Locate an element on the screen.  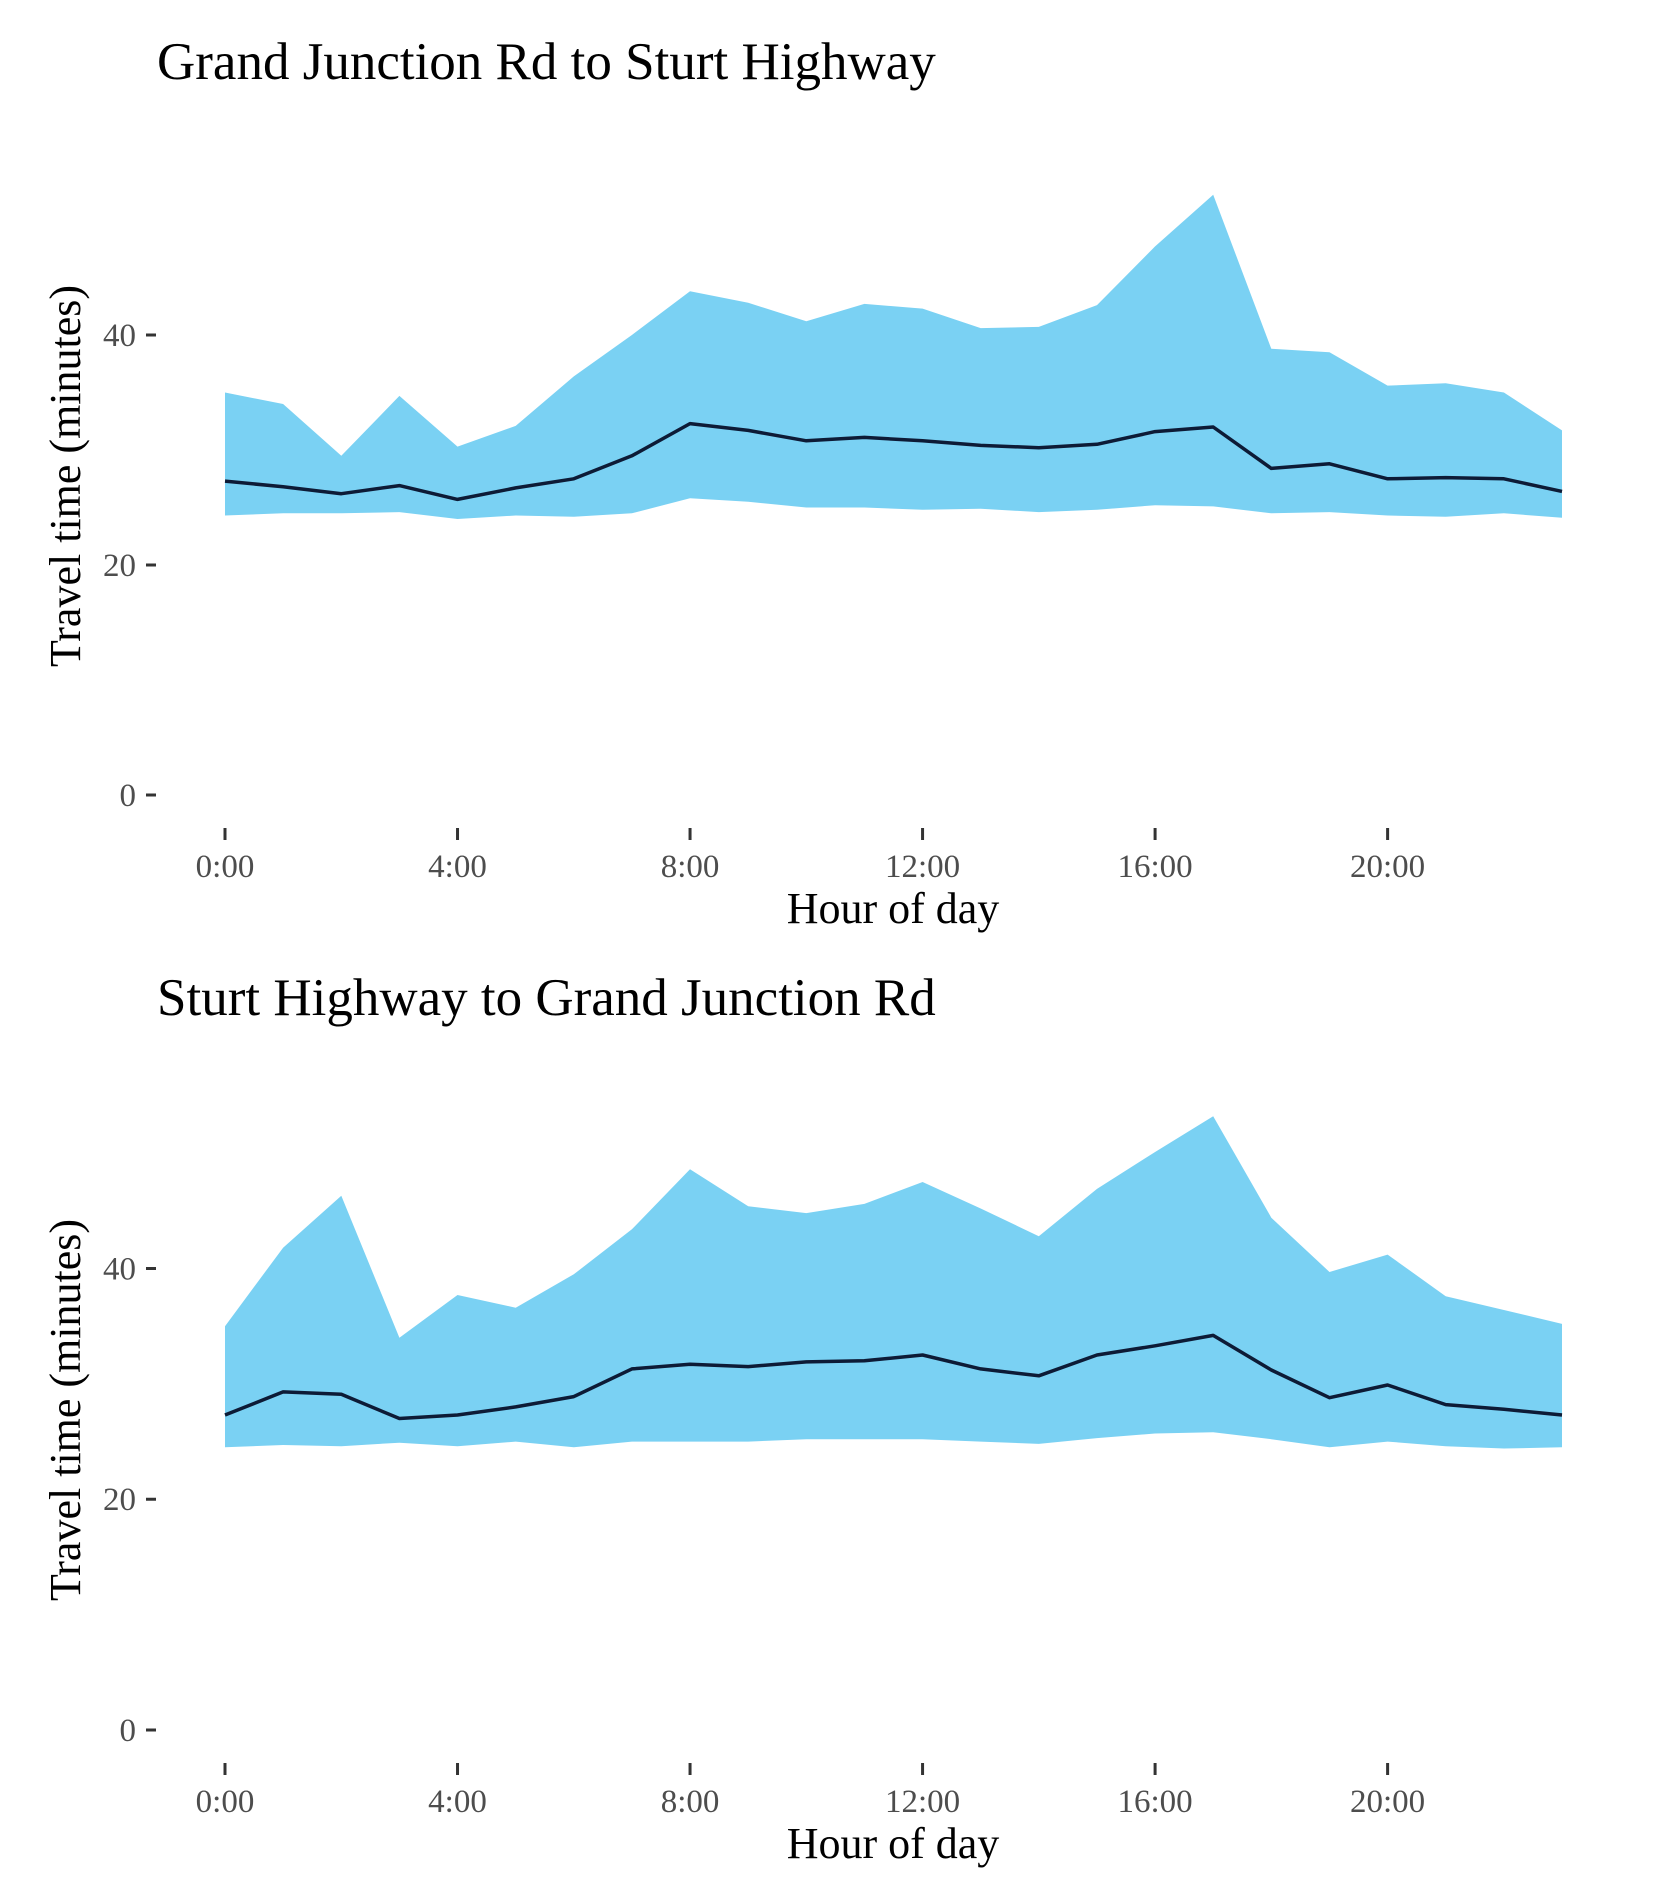
ribbon-band is located at coordinates (893, 1282).